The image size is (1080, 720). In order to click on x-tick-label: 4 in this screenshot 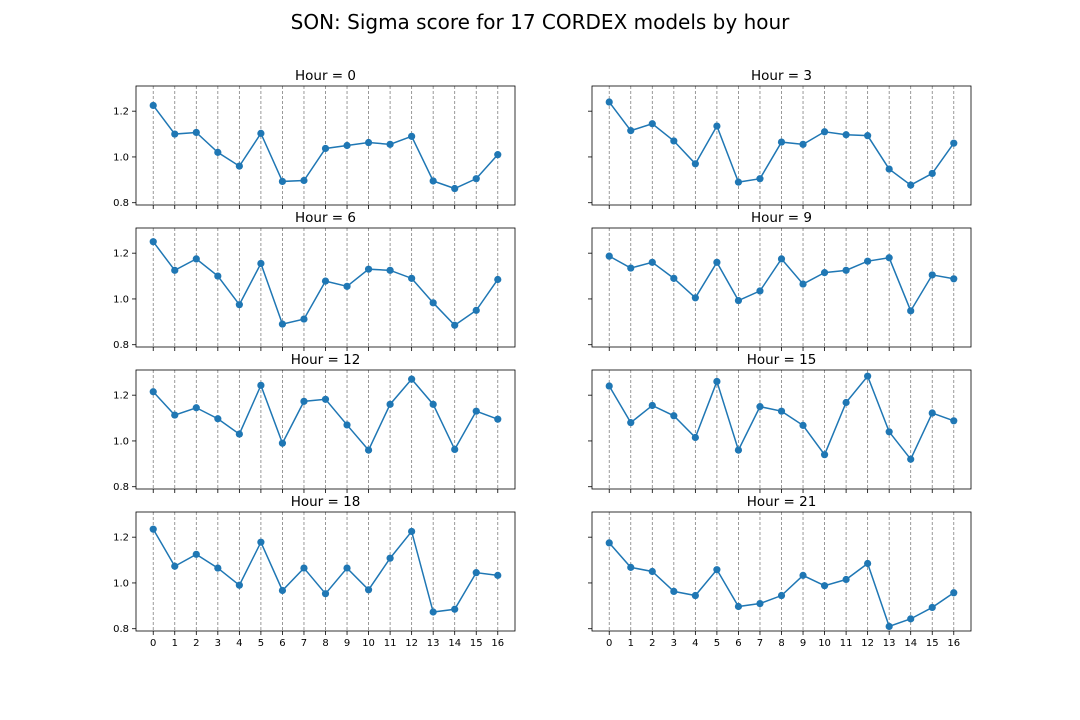, I will do `click(695, 643)`.